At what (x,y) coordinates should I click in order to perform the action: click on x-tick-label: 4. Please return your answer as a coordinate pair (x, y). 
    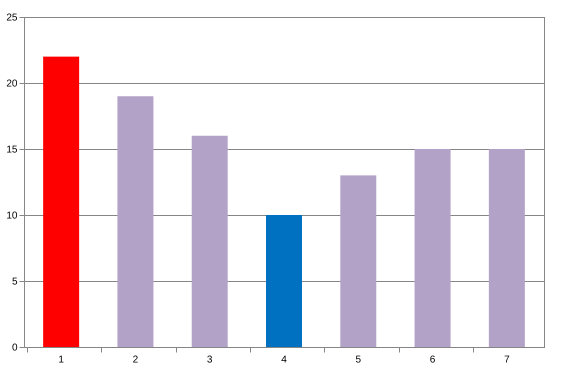
    Looking at the image, I should click on (284, 360).